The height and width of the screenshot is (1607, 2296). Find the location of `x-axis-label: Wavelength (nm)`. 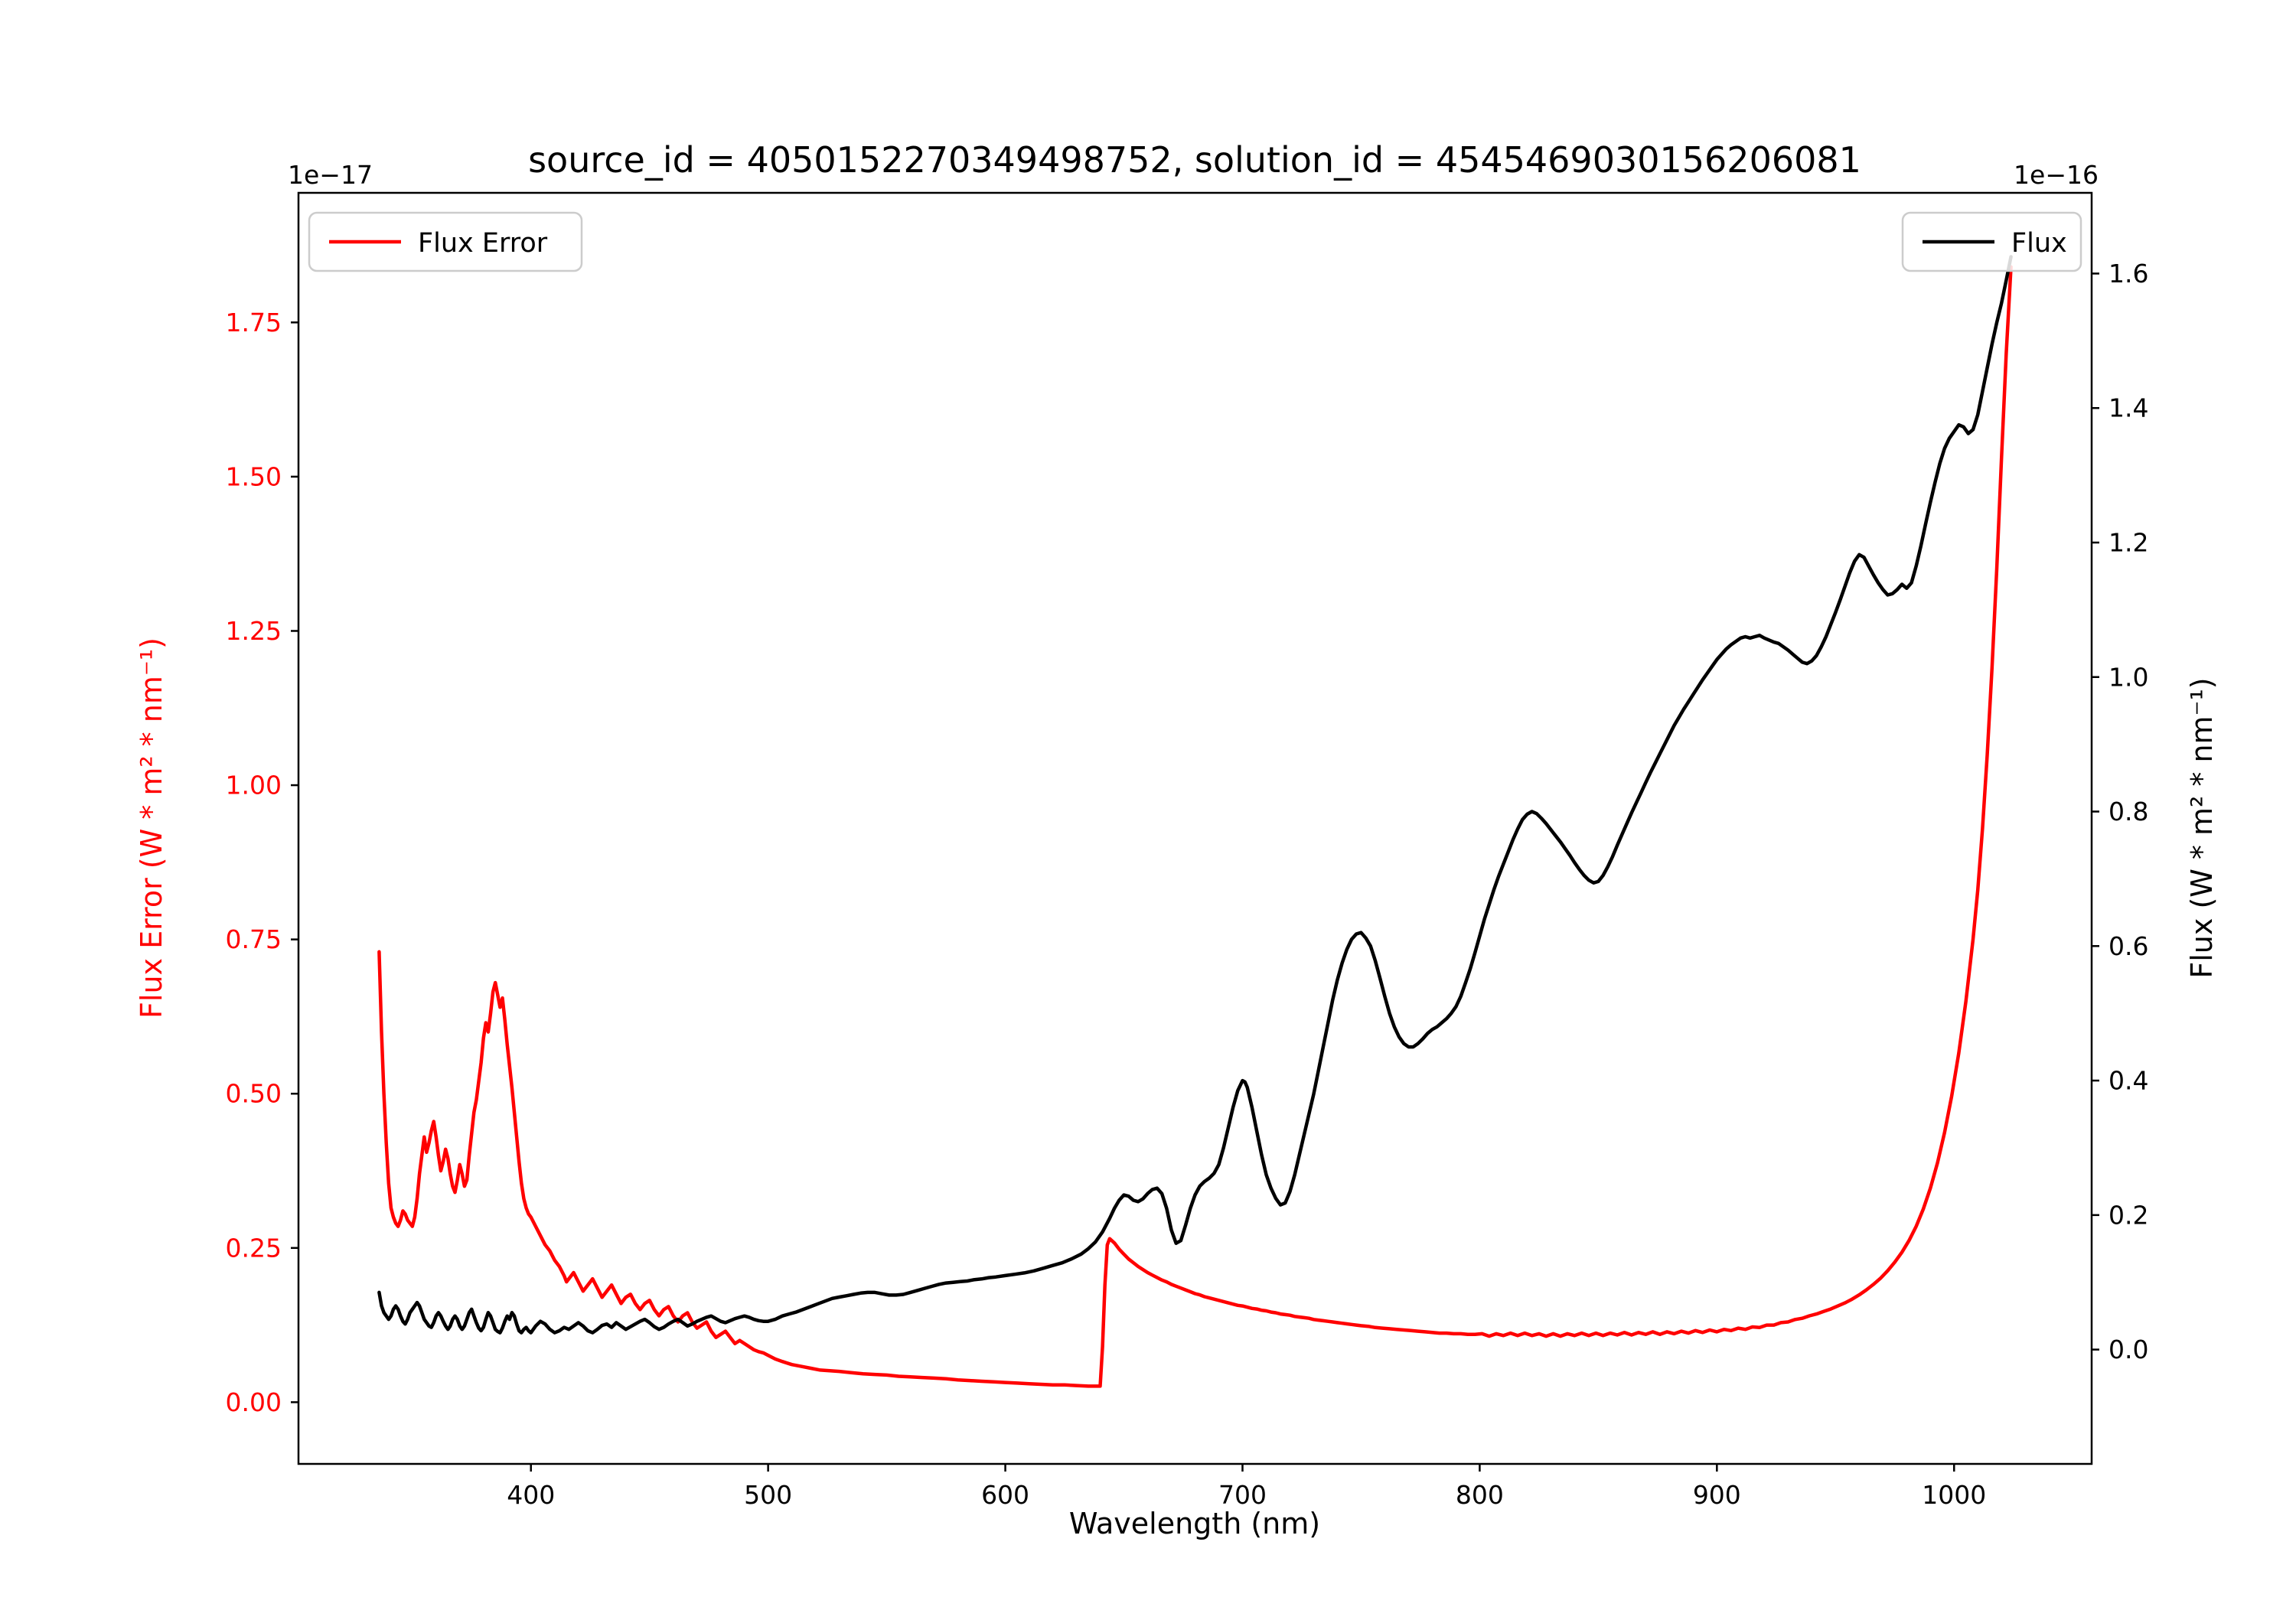

x-axis-label: Wavelength (nm) is located at coordinates (1194, 1523).